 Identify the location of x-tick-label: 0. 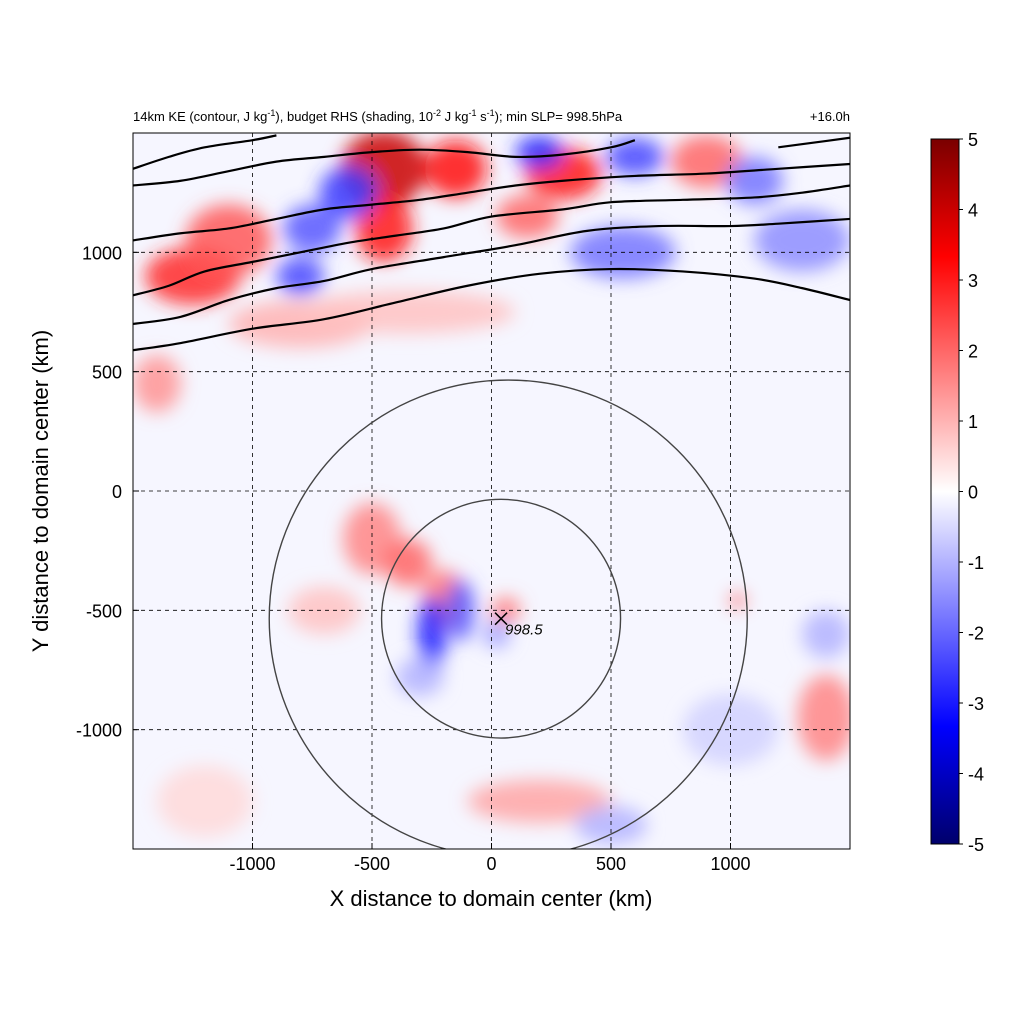
(491, 864).